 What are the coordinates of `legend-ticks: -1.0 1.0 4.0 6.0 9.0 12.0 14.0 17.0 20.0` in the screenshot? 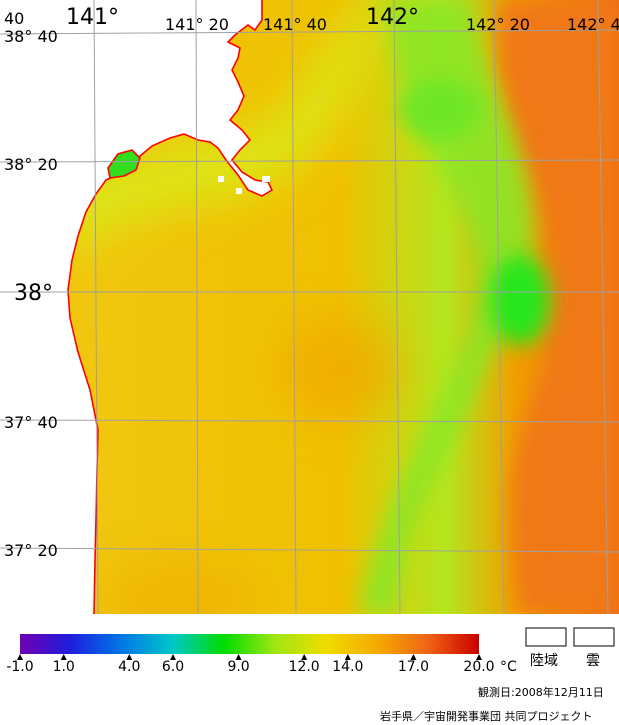 It's located at (250, 664).